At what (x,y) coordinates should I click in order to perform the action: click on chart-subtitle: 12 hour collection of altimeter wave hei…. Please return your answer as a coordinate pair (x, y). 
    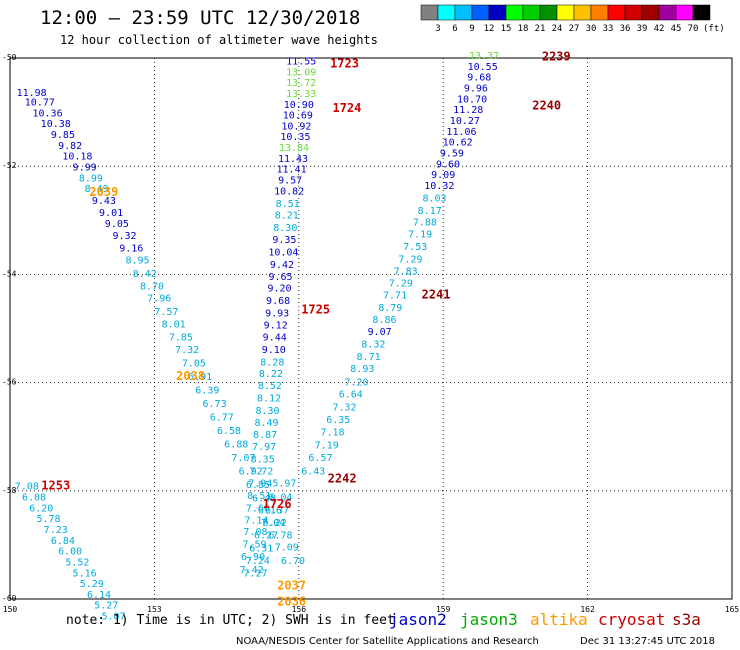
    Looking at the image, I should click on (219, 40).